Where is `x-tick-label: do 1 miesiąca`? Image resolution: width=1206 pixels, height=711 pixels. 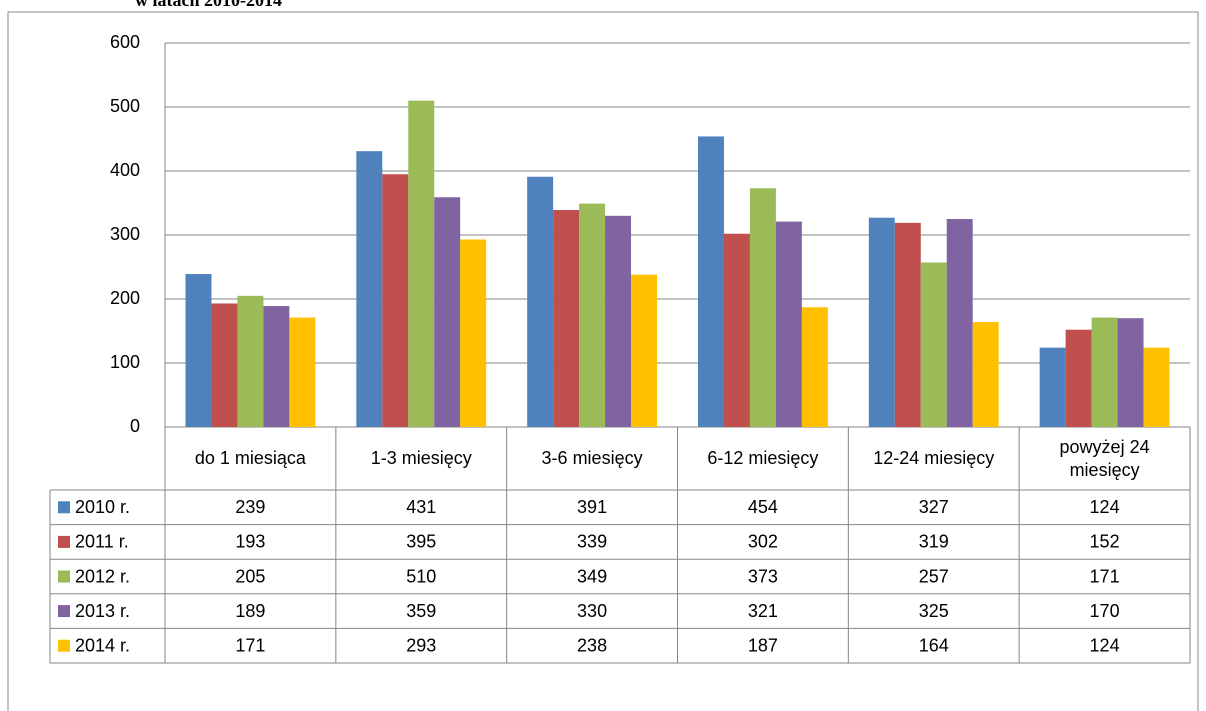 x-tick-label: do 1 miesiąca is located at coordinates (250, 458).